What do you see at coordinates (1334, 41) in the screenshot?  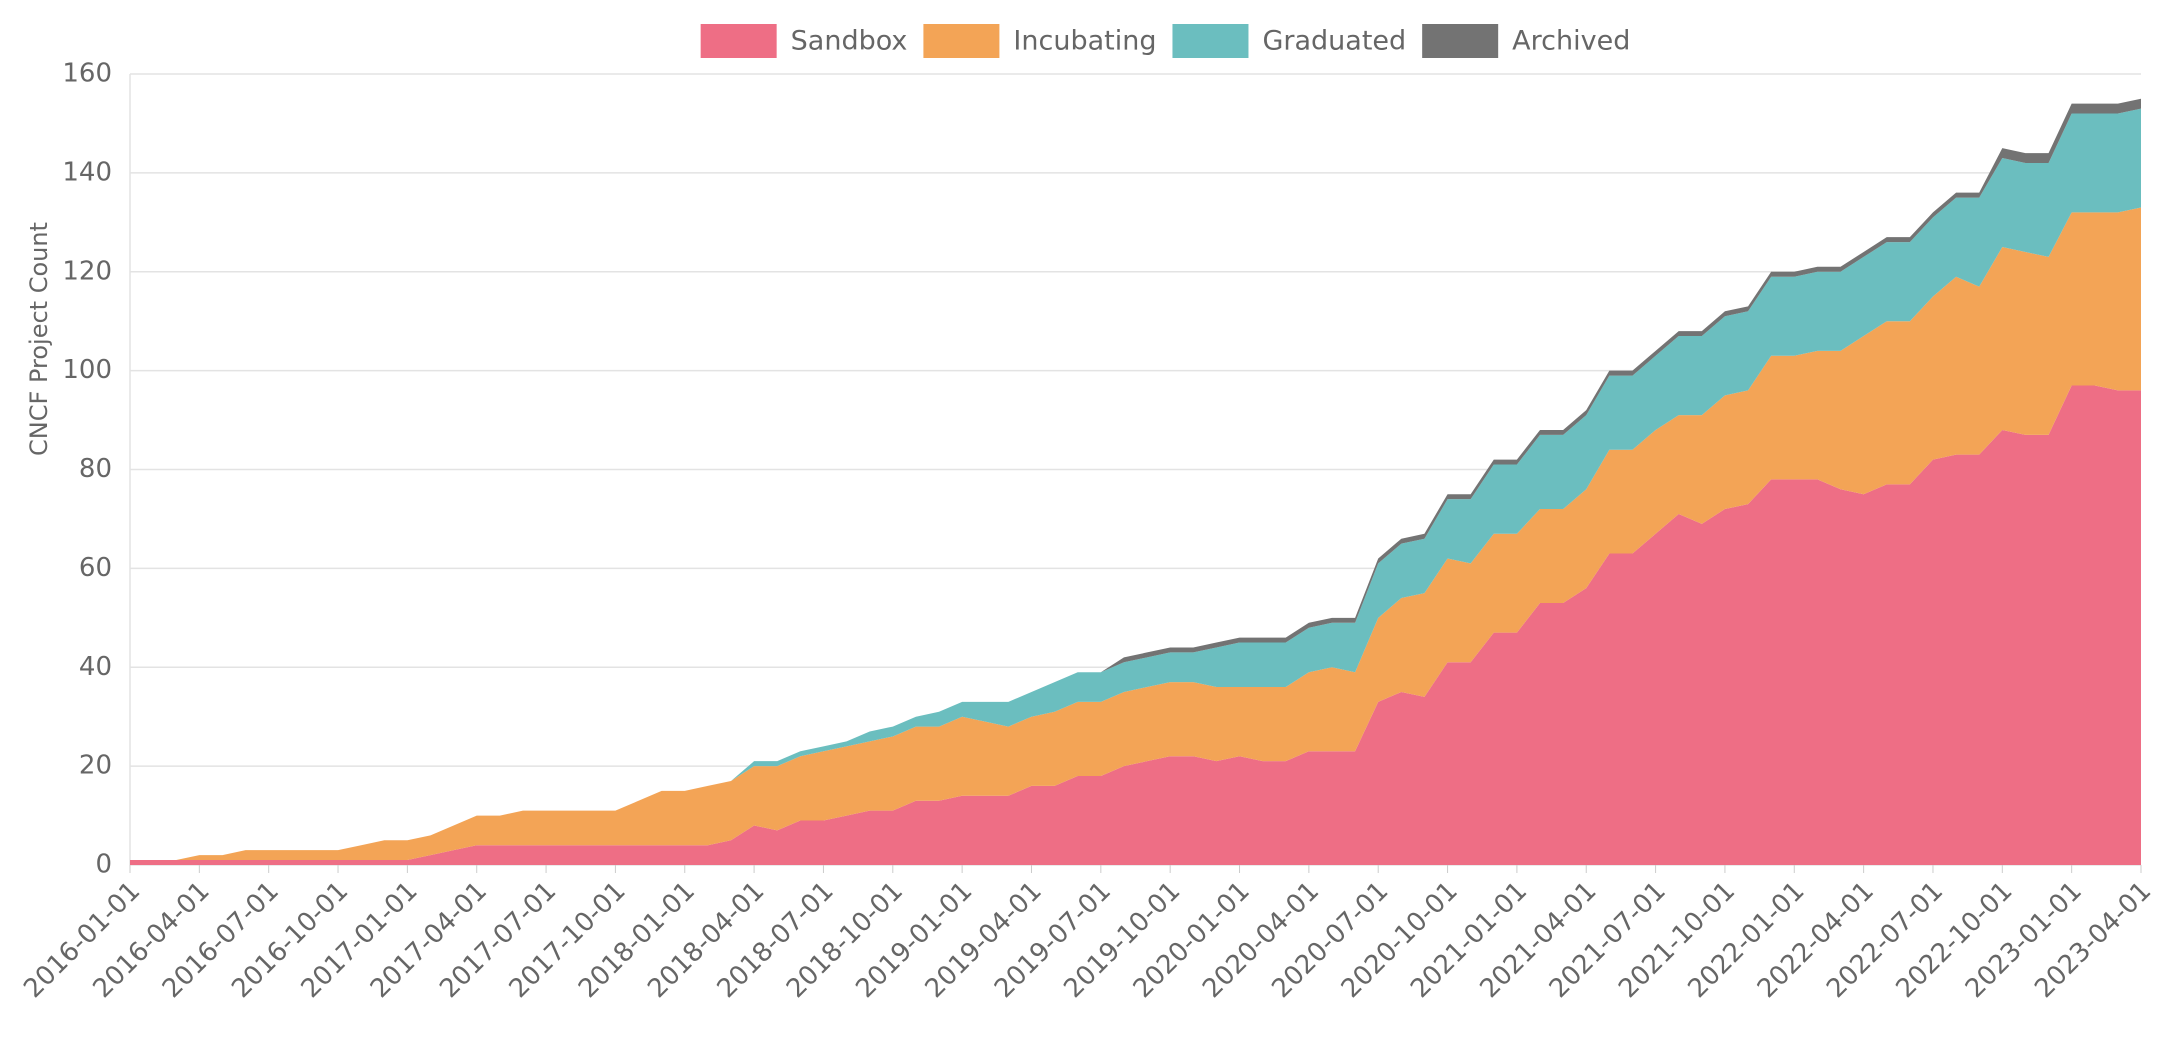 I see `legend-label: Graduated` at bounding box center [1334, 41].